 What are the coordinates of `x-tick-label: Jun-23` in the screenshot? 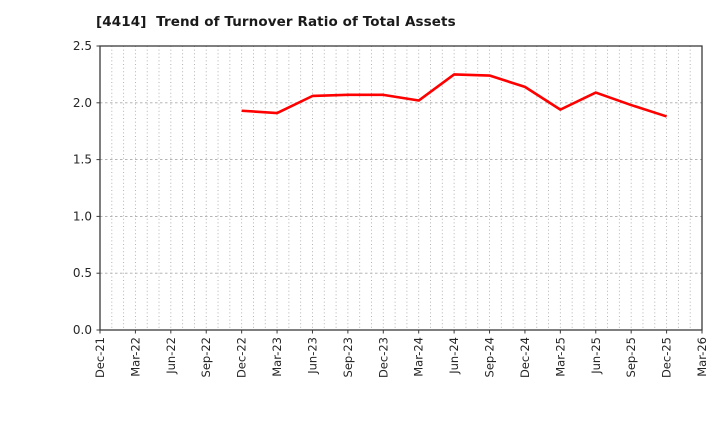 It's located at (312, 356).